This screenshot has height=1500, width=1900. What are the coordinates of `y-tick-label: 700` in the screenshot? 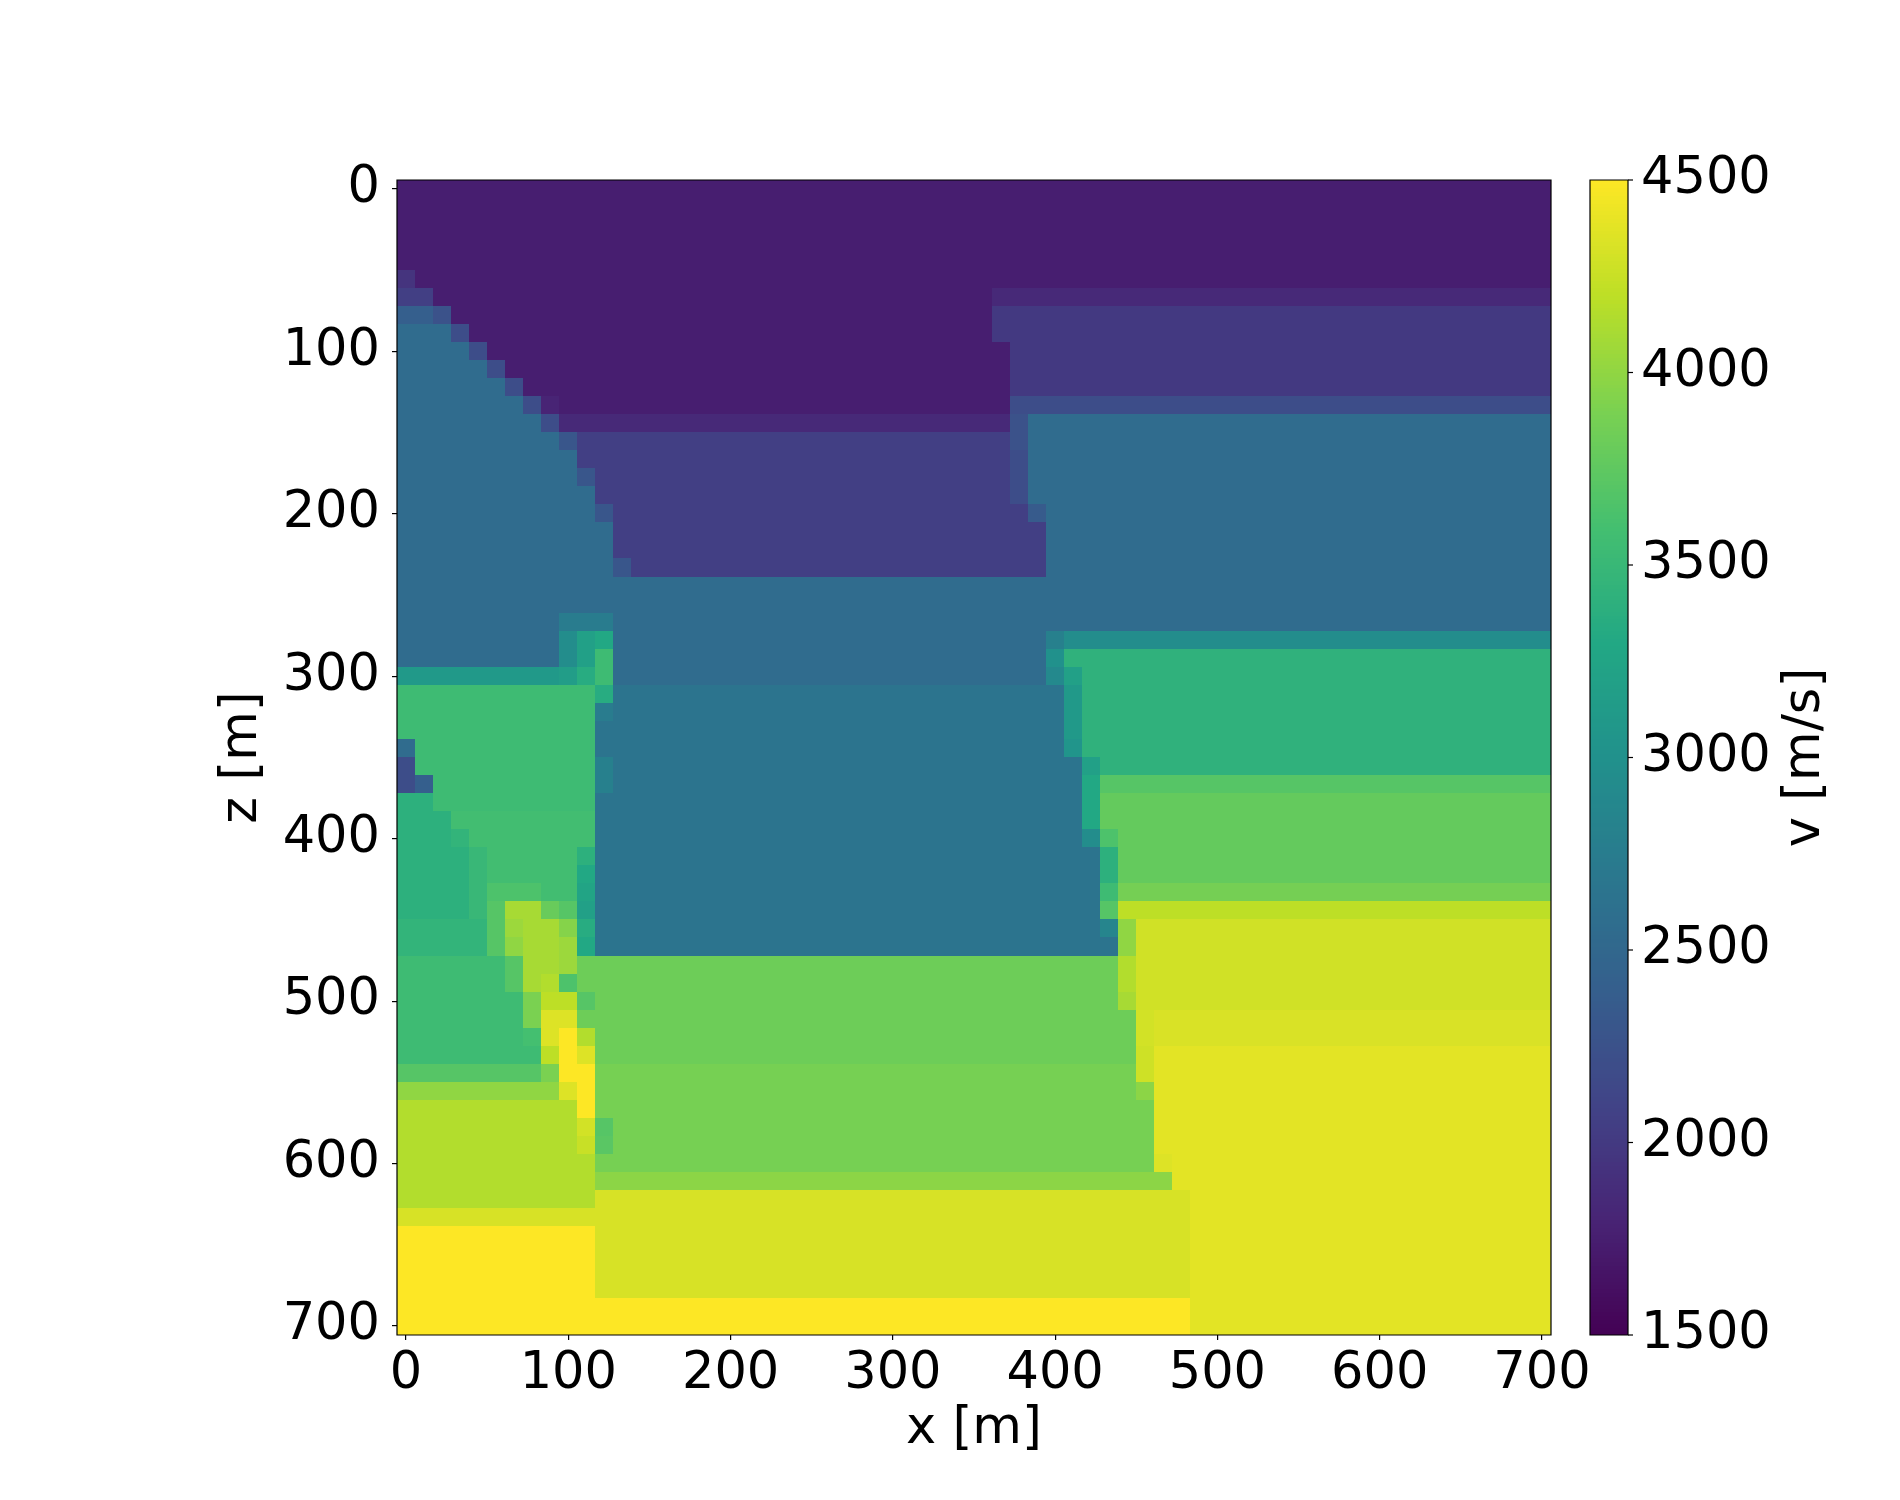 It's located at (331, 1322).